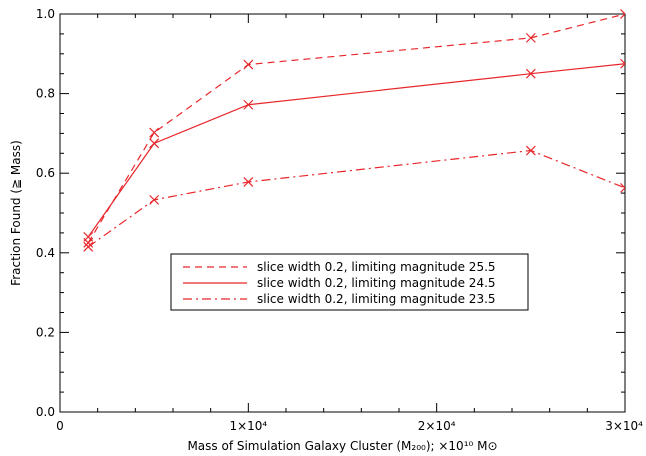 This screenshot has width=646, height=456. Describe the element at coordinates (45, 94) in the screenshot. I see `y-tick-label: 0.8` at that location.